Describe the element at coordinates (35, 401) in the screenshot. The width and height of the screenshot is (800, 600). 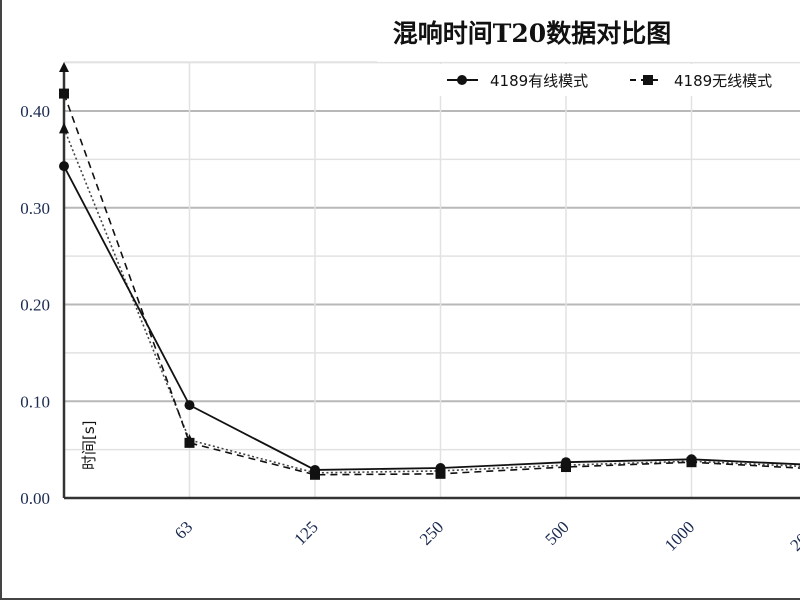
I see `y-tick-label: 0.10` at that location.